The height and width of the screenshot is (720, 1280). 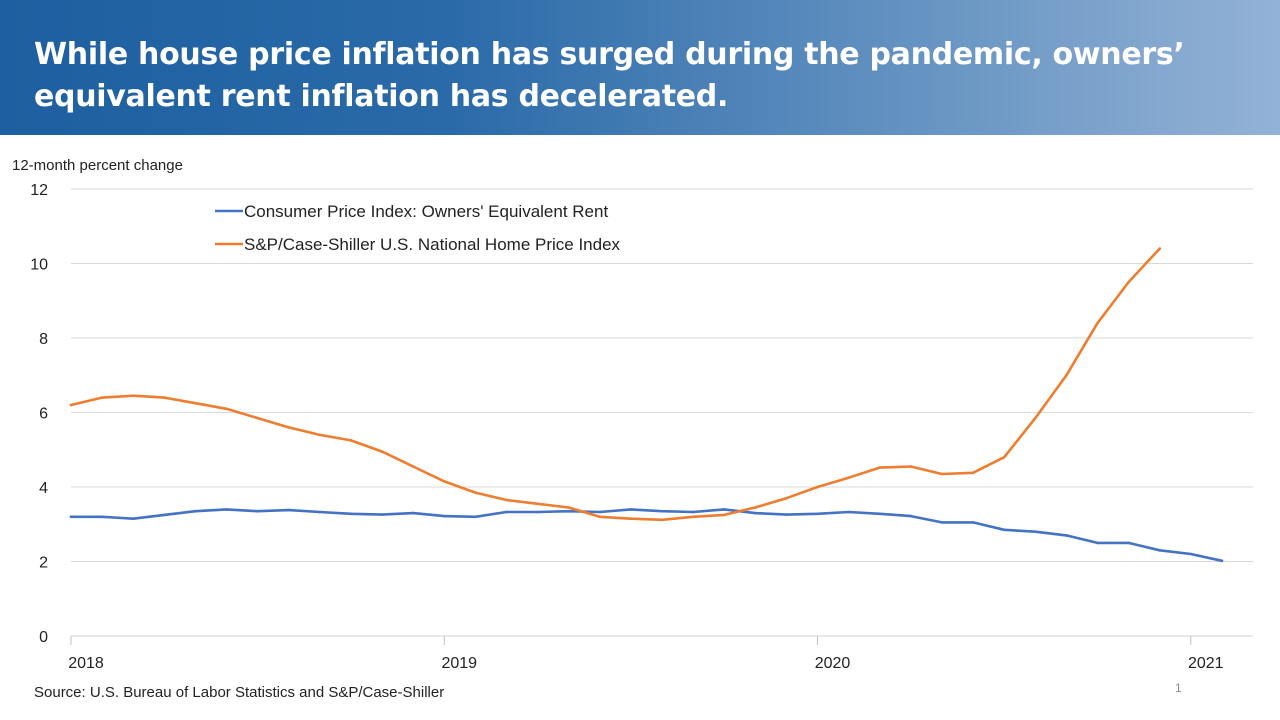 What do you see at coordinates (86, 663) in the screenshot?
I see `x-tick-label: 2018` at bounding box center [86, 663].